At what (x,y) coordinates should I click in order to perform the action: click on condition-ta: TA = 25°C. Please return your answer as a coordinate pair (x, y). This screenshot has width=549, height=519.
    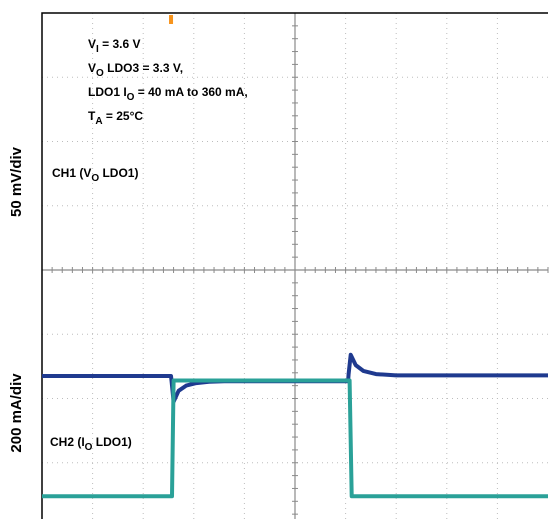
    Looking at the image, I should click on (115, 118).